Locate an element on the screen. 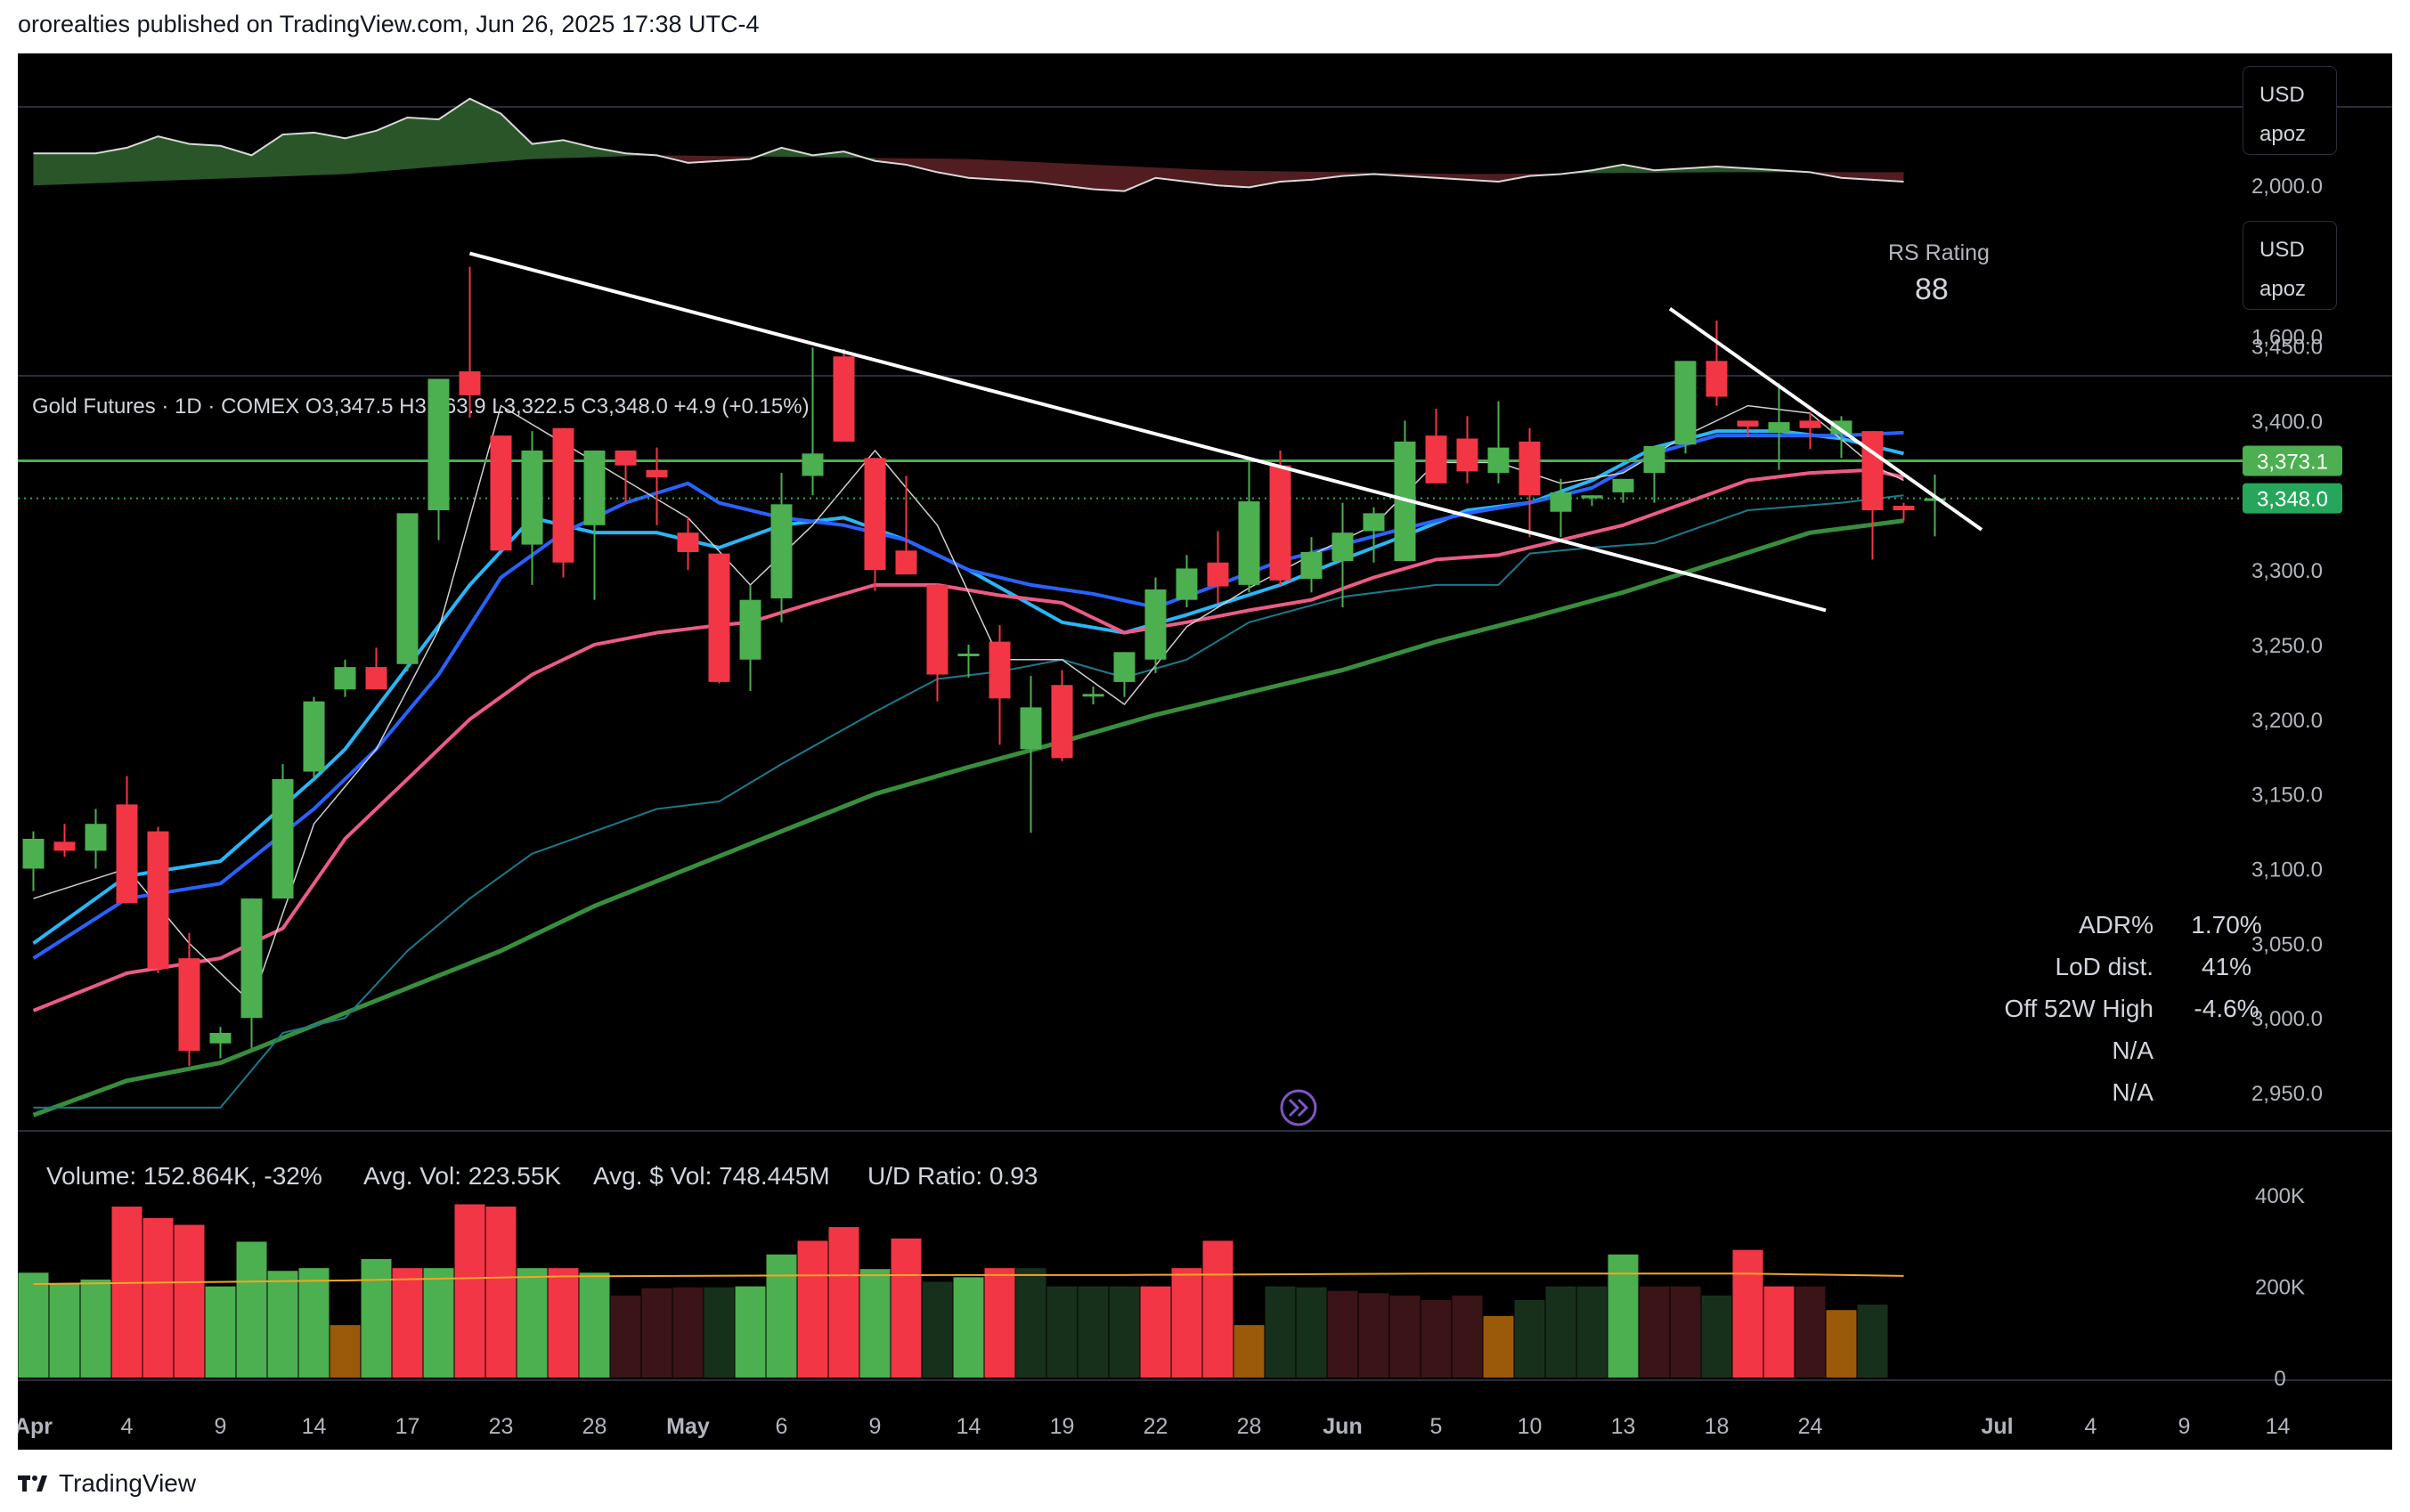 This screenshot has width=2410, height=1512. volume-axis-tick: 400K is located at coordinates (2280, 1196).